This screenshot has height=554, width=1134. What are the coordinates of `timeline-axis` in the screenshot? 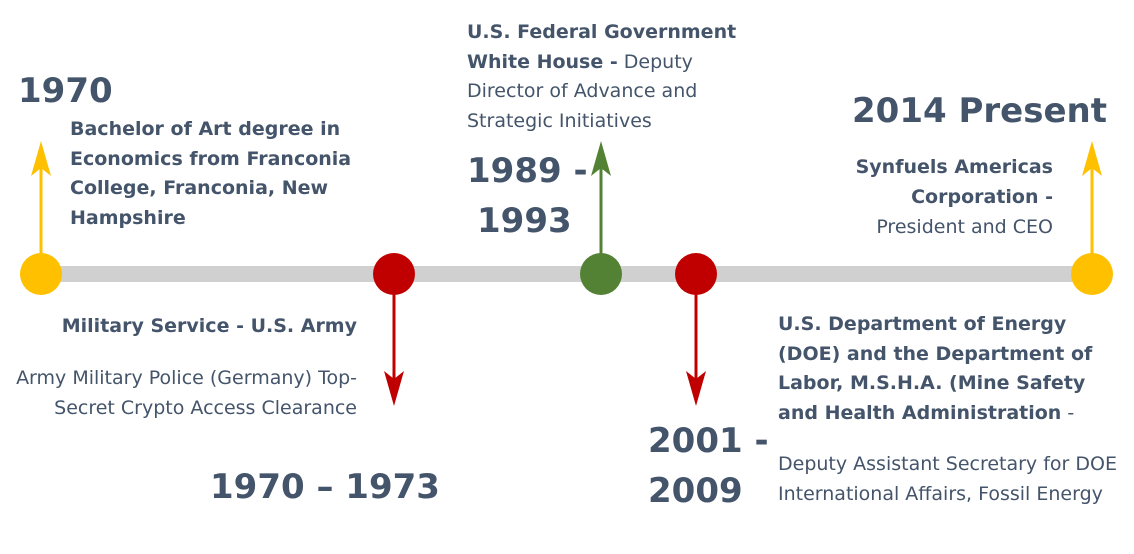 It's located at (566, 274).